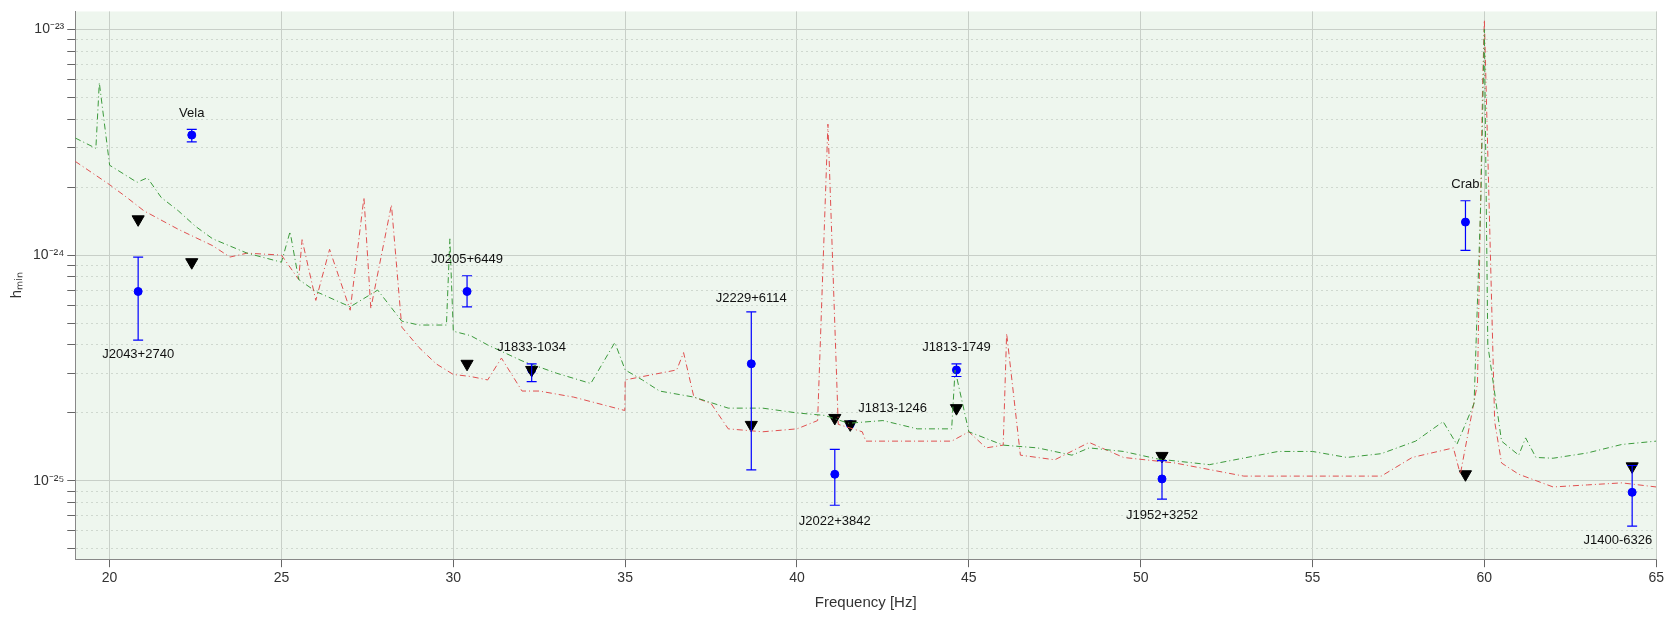 This screenshot has height=618, width=1667. Describe the element at coordinates (1312, 577) in the screenshot. I see `x-tick-label: 55` at that location.